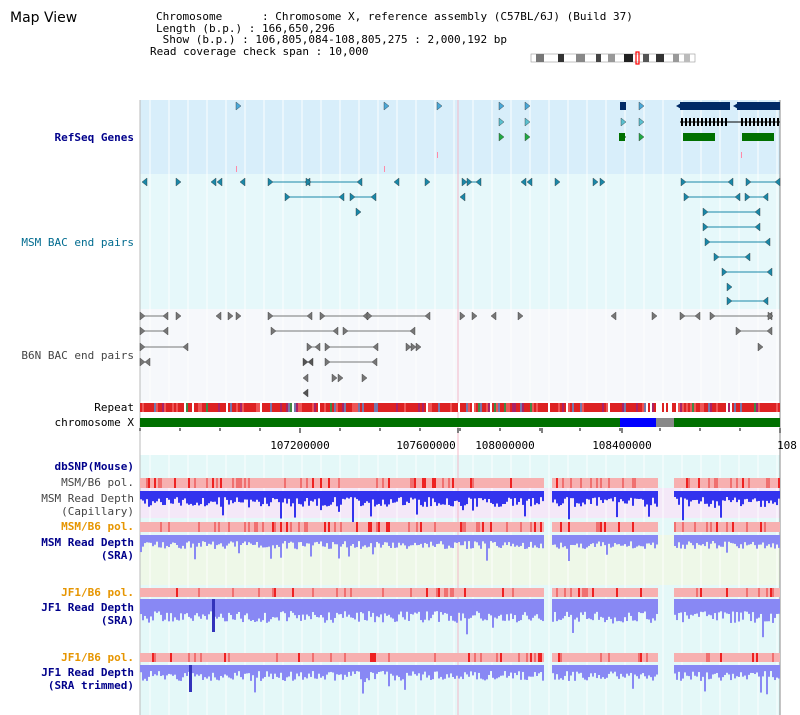 This screenshot has width=800, height=715. Describe the element at coordinates (94, 137) in the screenshot. I see `track-label-refseq: RefSeq Genes` at that location.